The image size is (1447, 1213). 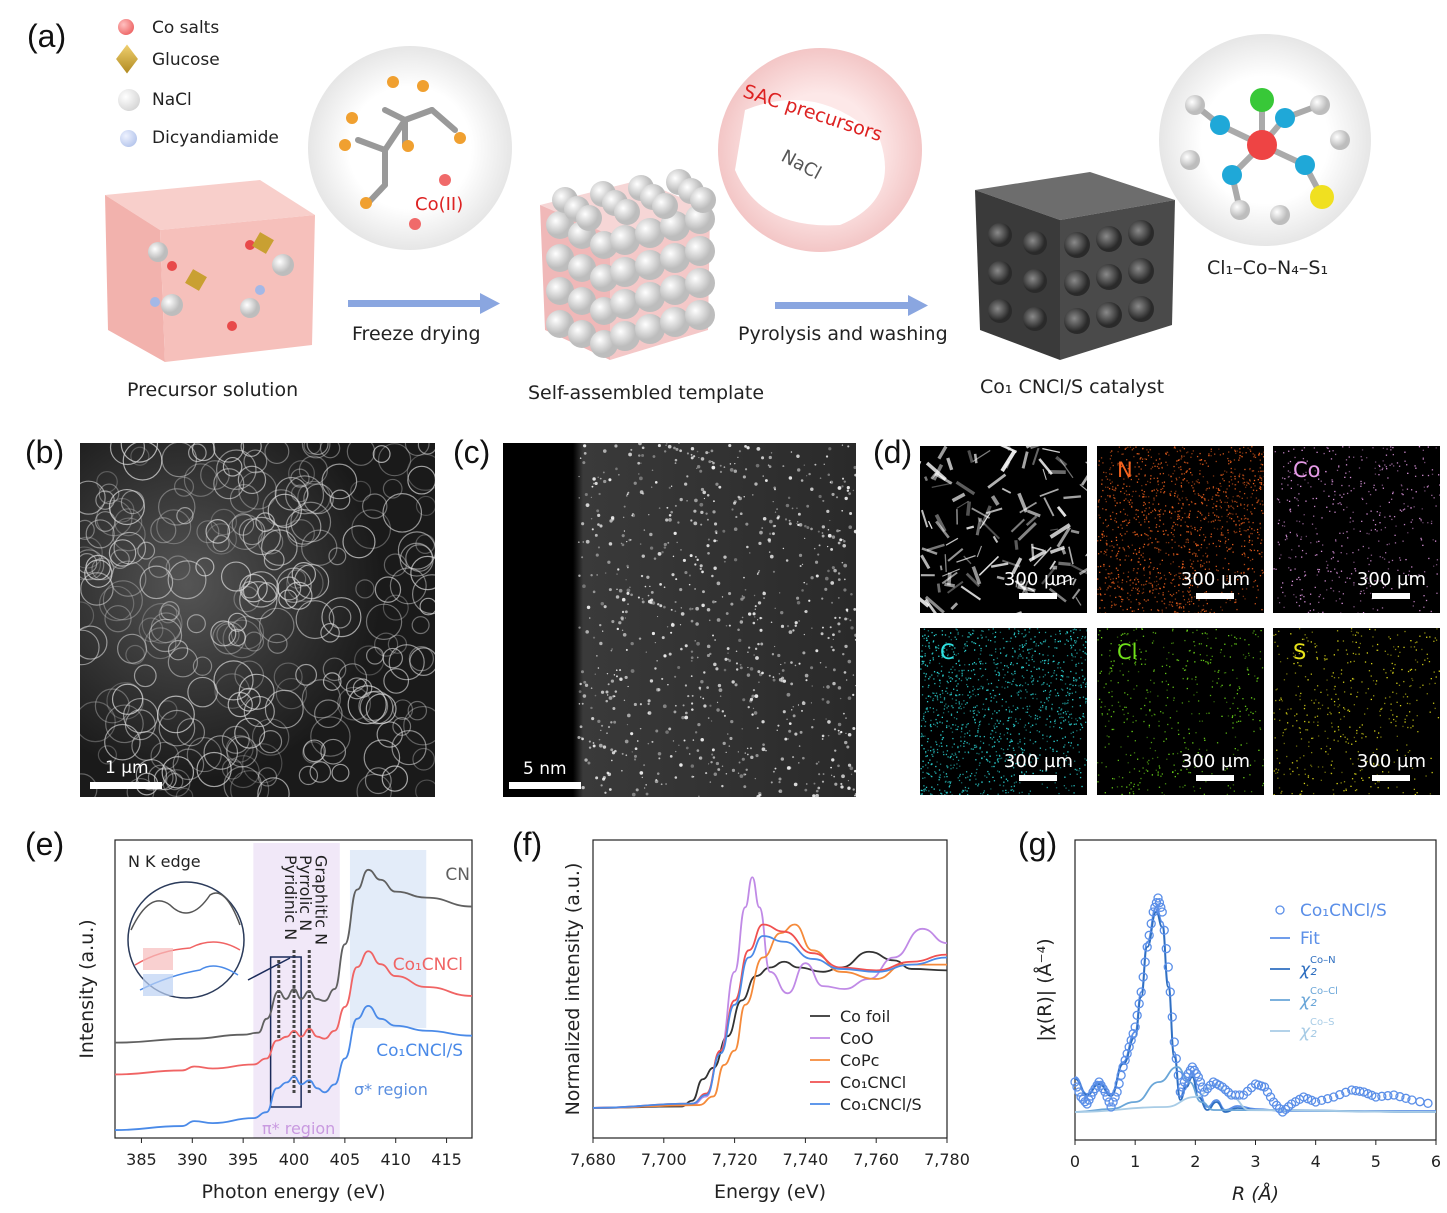 I want to click on scale-label: 300 µm, so click(x=1038, y=761).